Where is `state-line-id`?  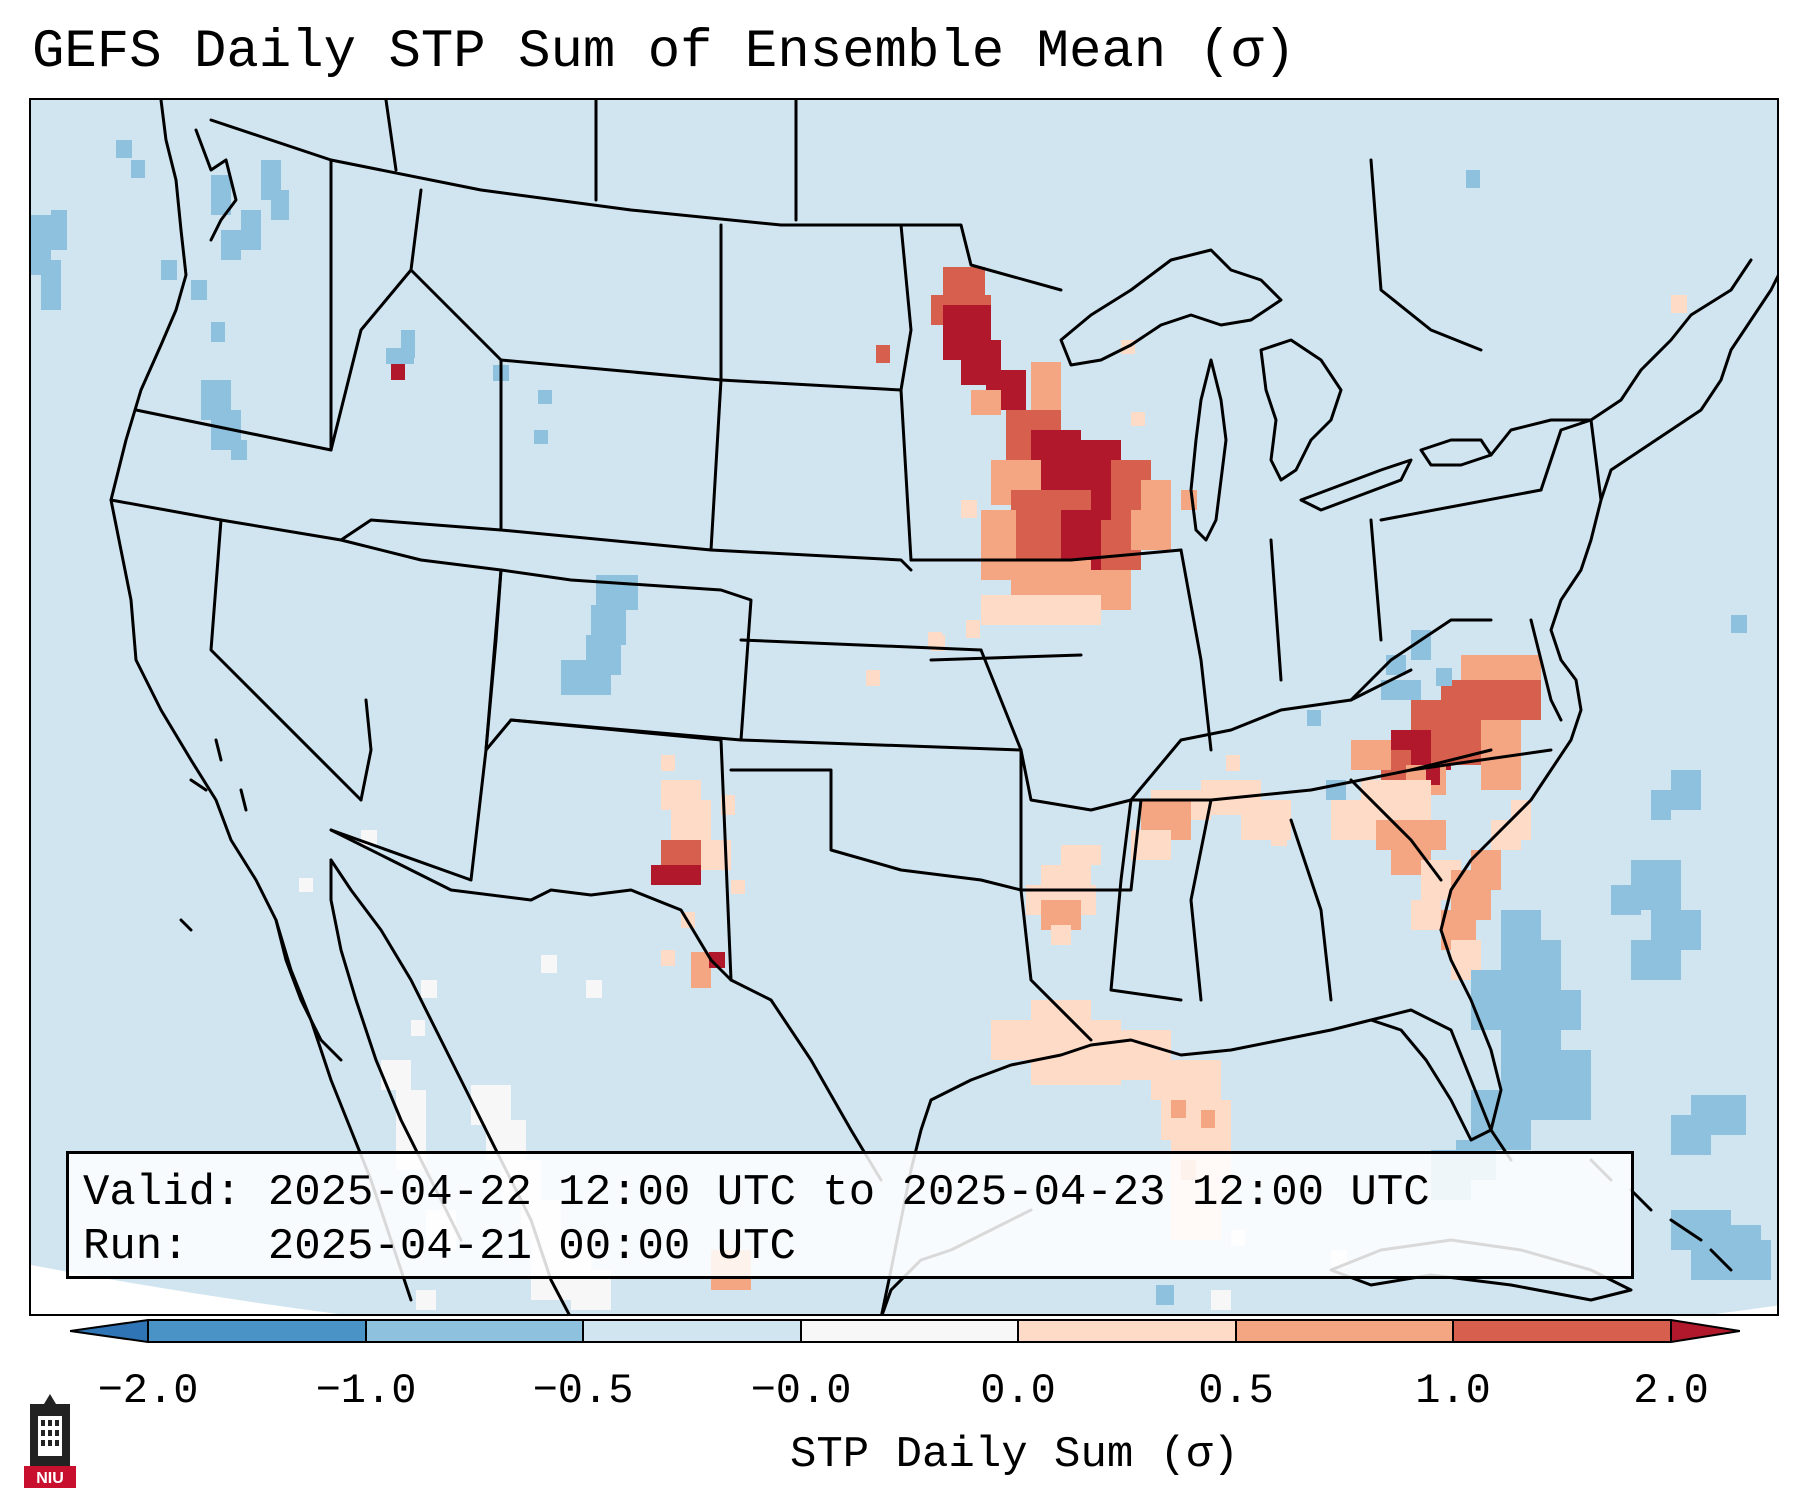 state-line-id is located at coordinates (376, 320).